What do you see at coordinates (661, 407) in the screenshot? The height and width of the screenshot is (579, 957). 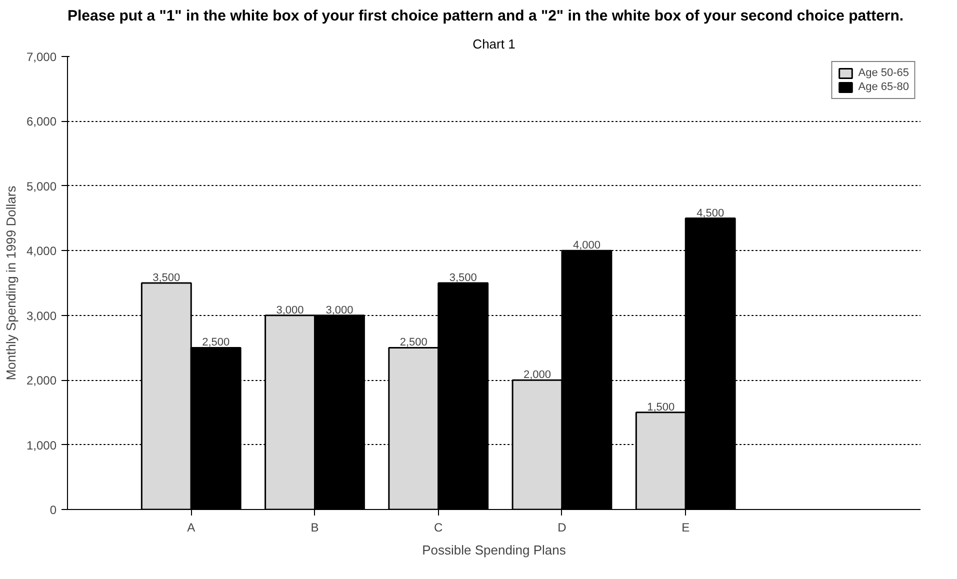 I see `data-label: 1,500` at bounding box center [661, 407].